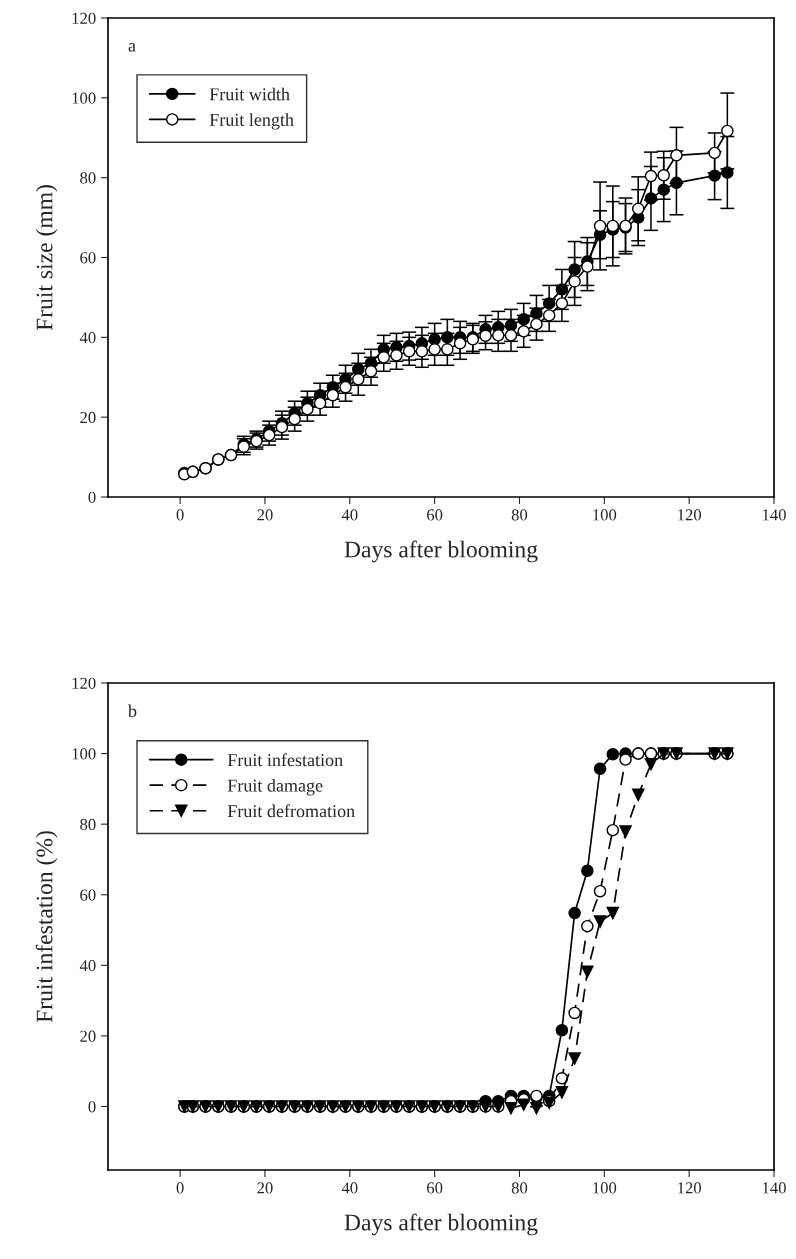 The width and height of the screenshot is (796, 1259). Describe the element at coordinates (132, 47) in the screenshot. I see `annotation: a` at that location.